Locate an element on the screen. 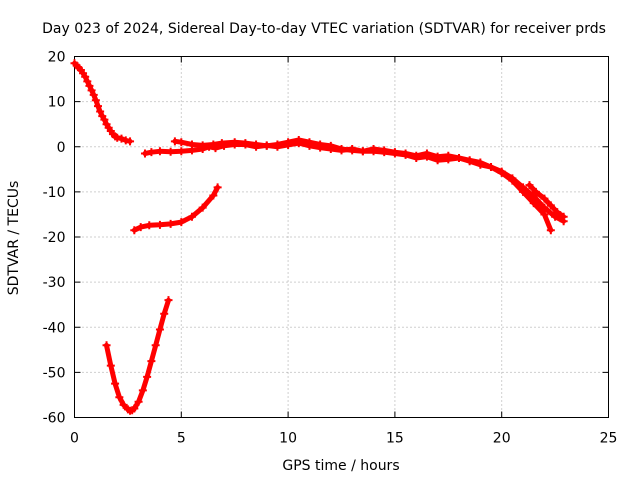 The height and width of the screenshot is (480, 640). y-tick-label: -40 is located at coordinates (54, 328).